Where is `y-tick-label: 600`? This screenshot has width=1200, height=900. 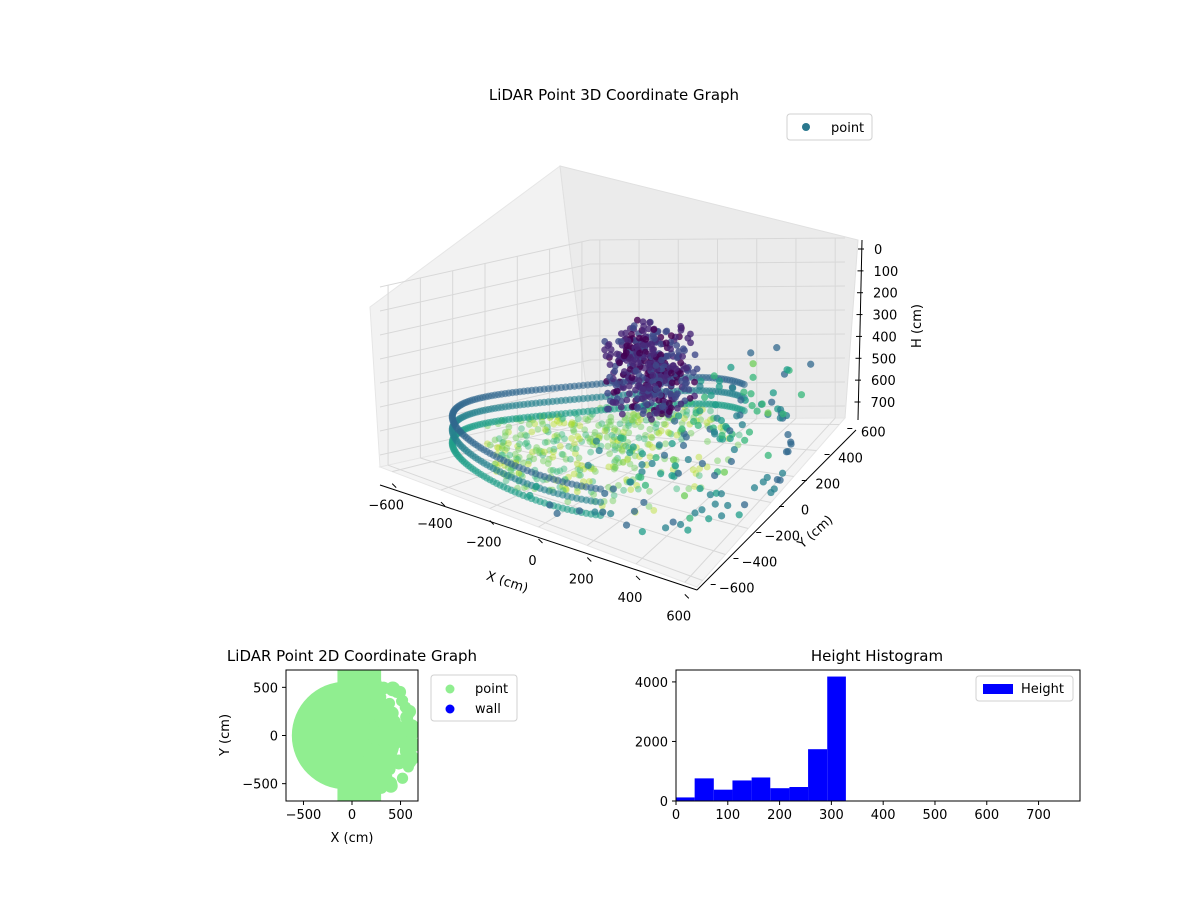
y-tick-label: 600 is located at coordinates (873, 433).